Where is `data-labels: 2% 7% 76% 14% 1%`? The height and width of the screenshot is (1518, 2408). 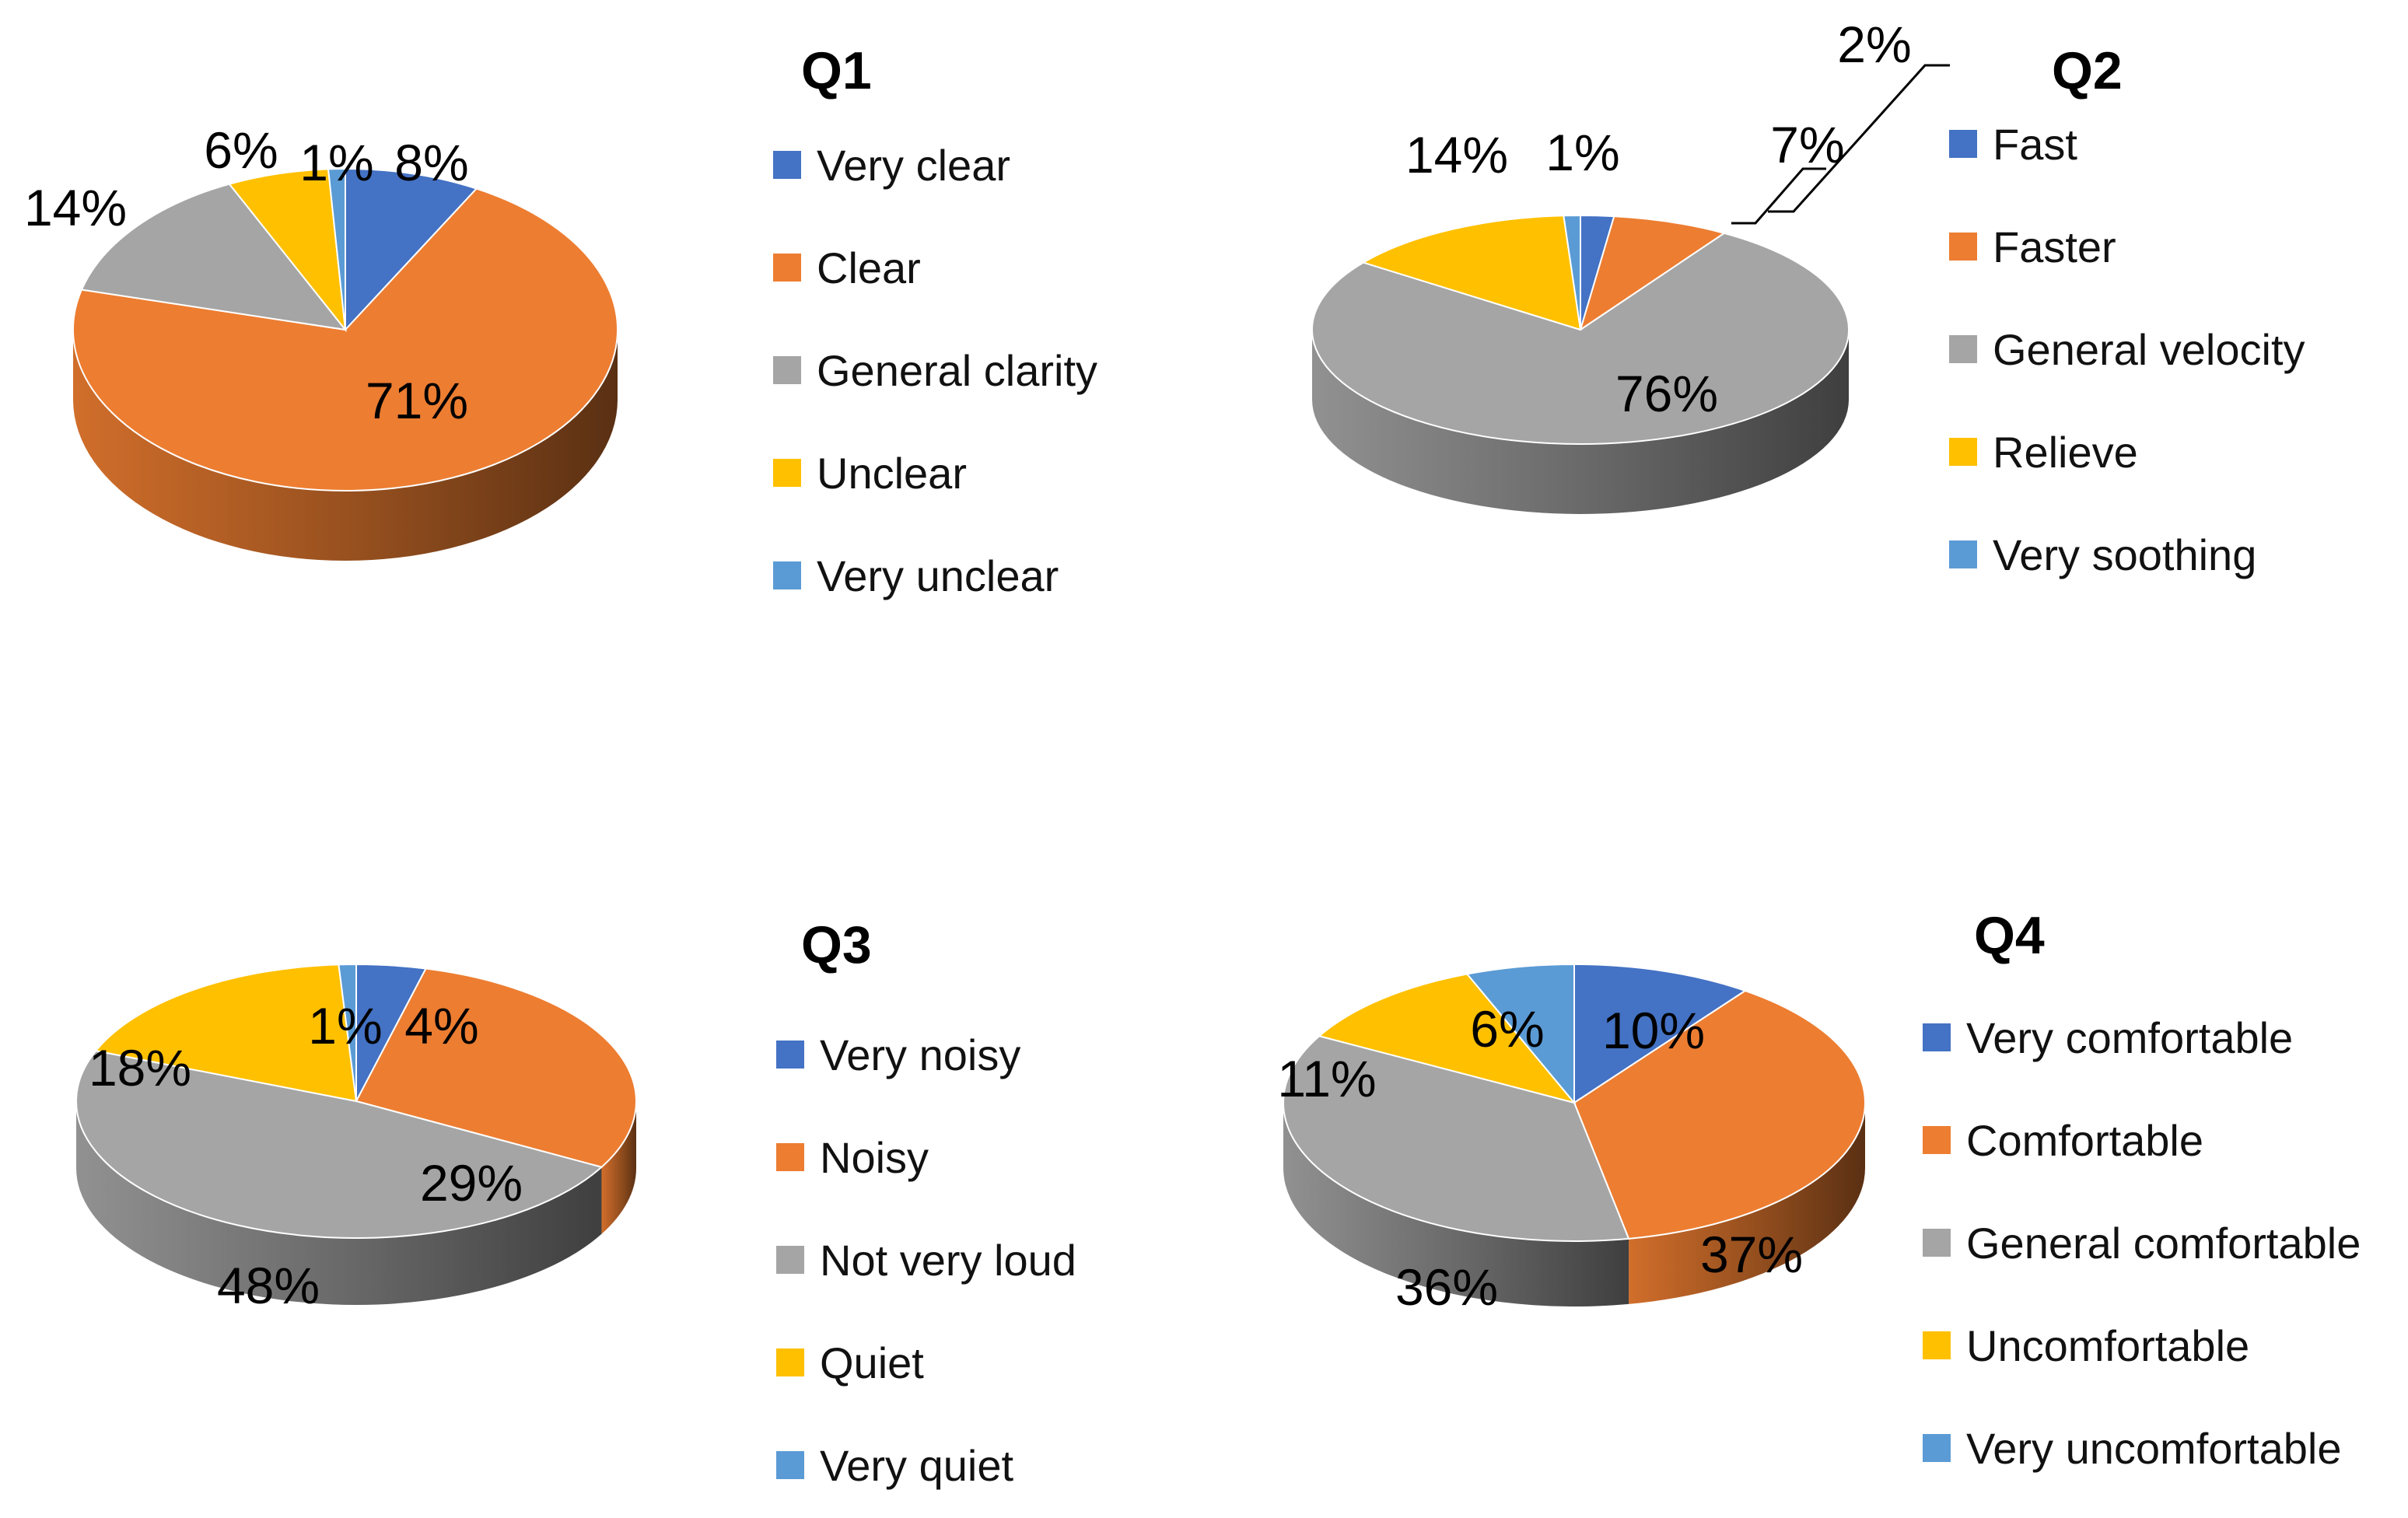 data-labels: 2% 7% 76% 14% 1% is located at coordinates (1677, 219).